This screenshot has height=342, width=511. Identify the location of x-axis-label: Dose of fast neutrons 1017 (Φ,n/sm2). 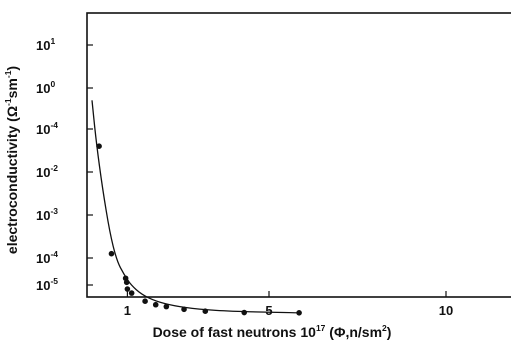
(272, 331).